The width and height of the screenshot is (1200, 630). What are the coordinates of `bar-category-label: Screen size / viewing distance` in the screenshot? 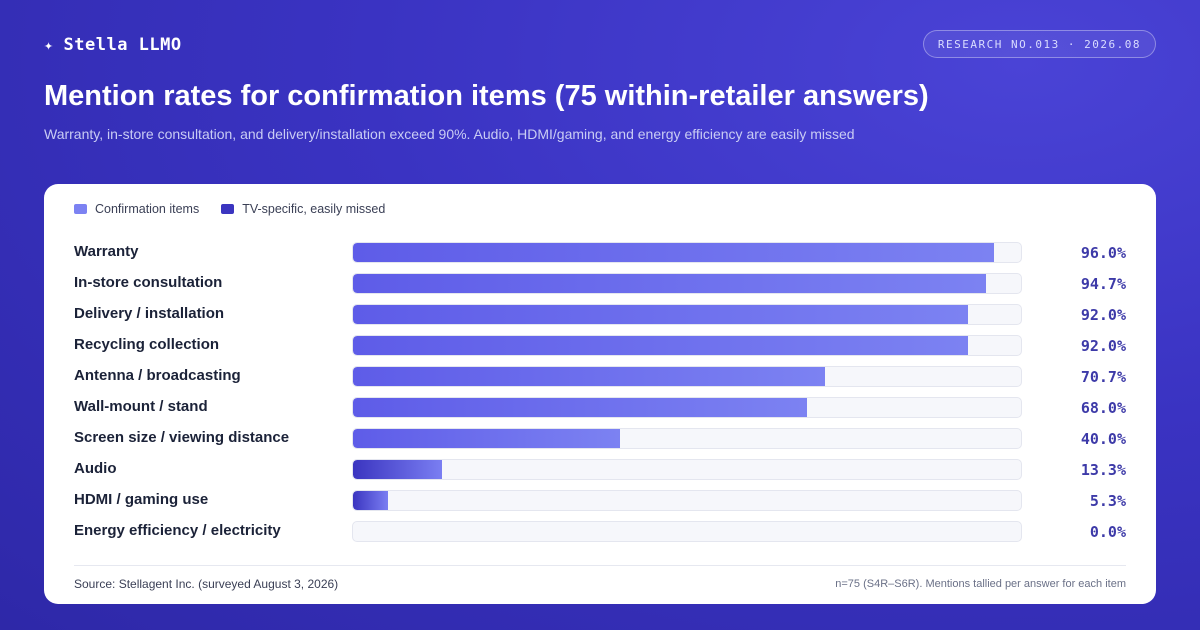 It's located at (182, 437).